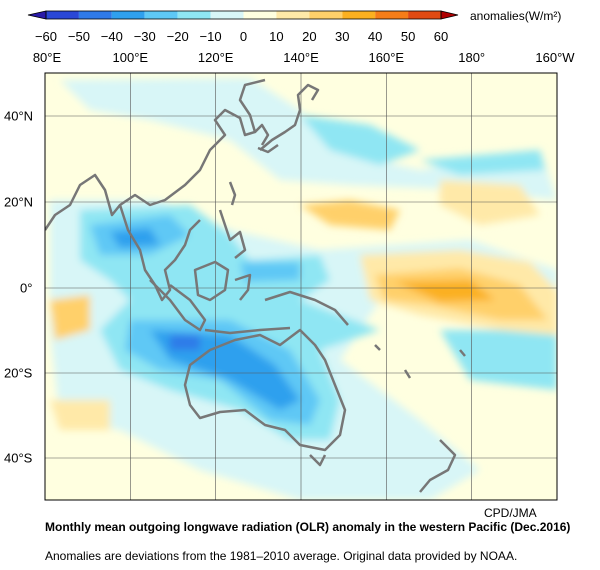 This screenshot has height=570, width=600. I want to click on colorbar-tick-label: 40, so click(375, 36).